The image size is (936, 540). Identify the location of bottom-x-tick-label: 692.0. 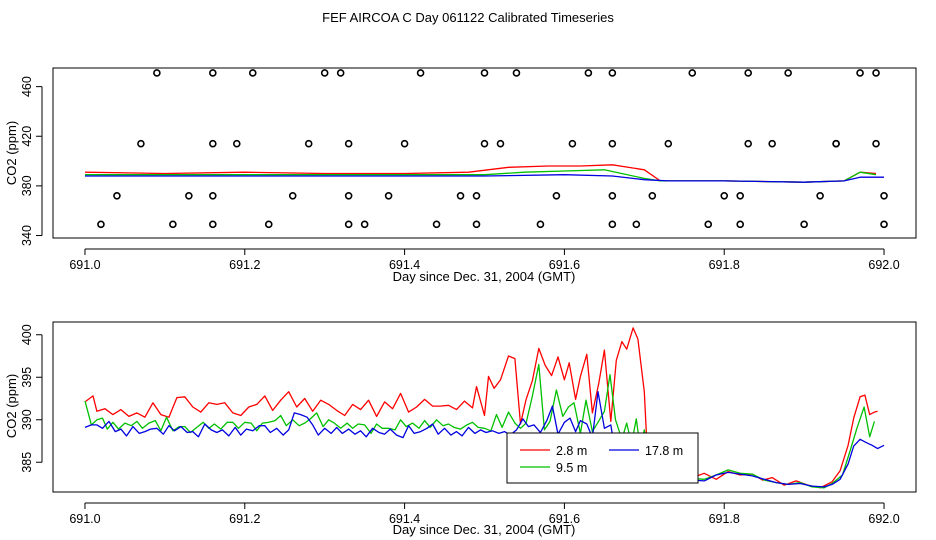
(883, 519).